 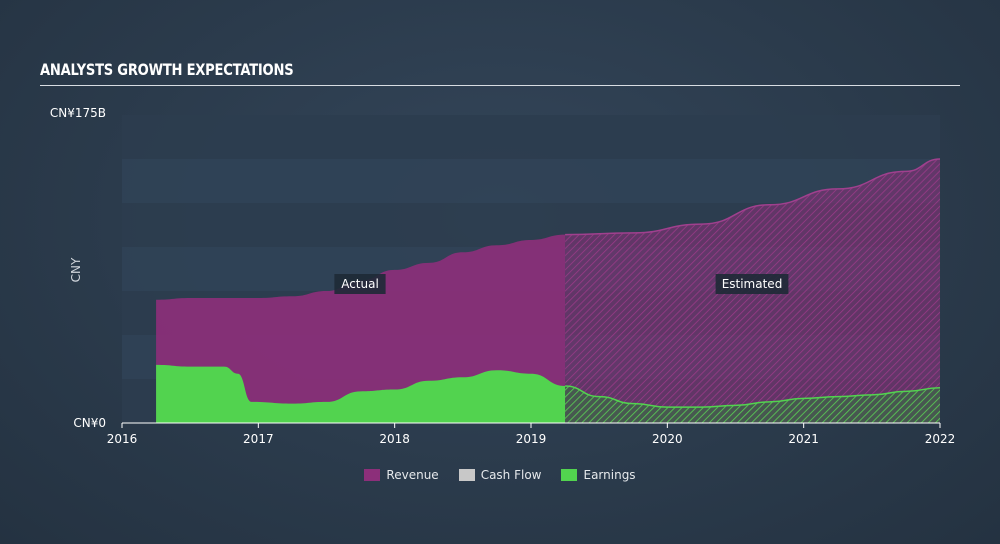 I want to click on x-tick-label-2021: 2021, so click(x=803, y=439).